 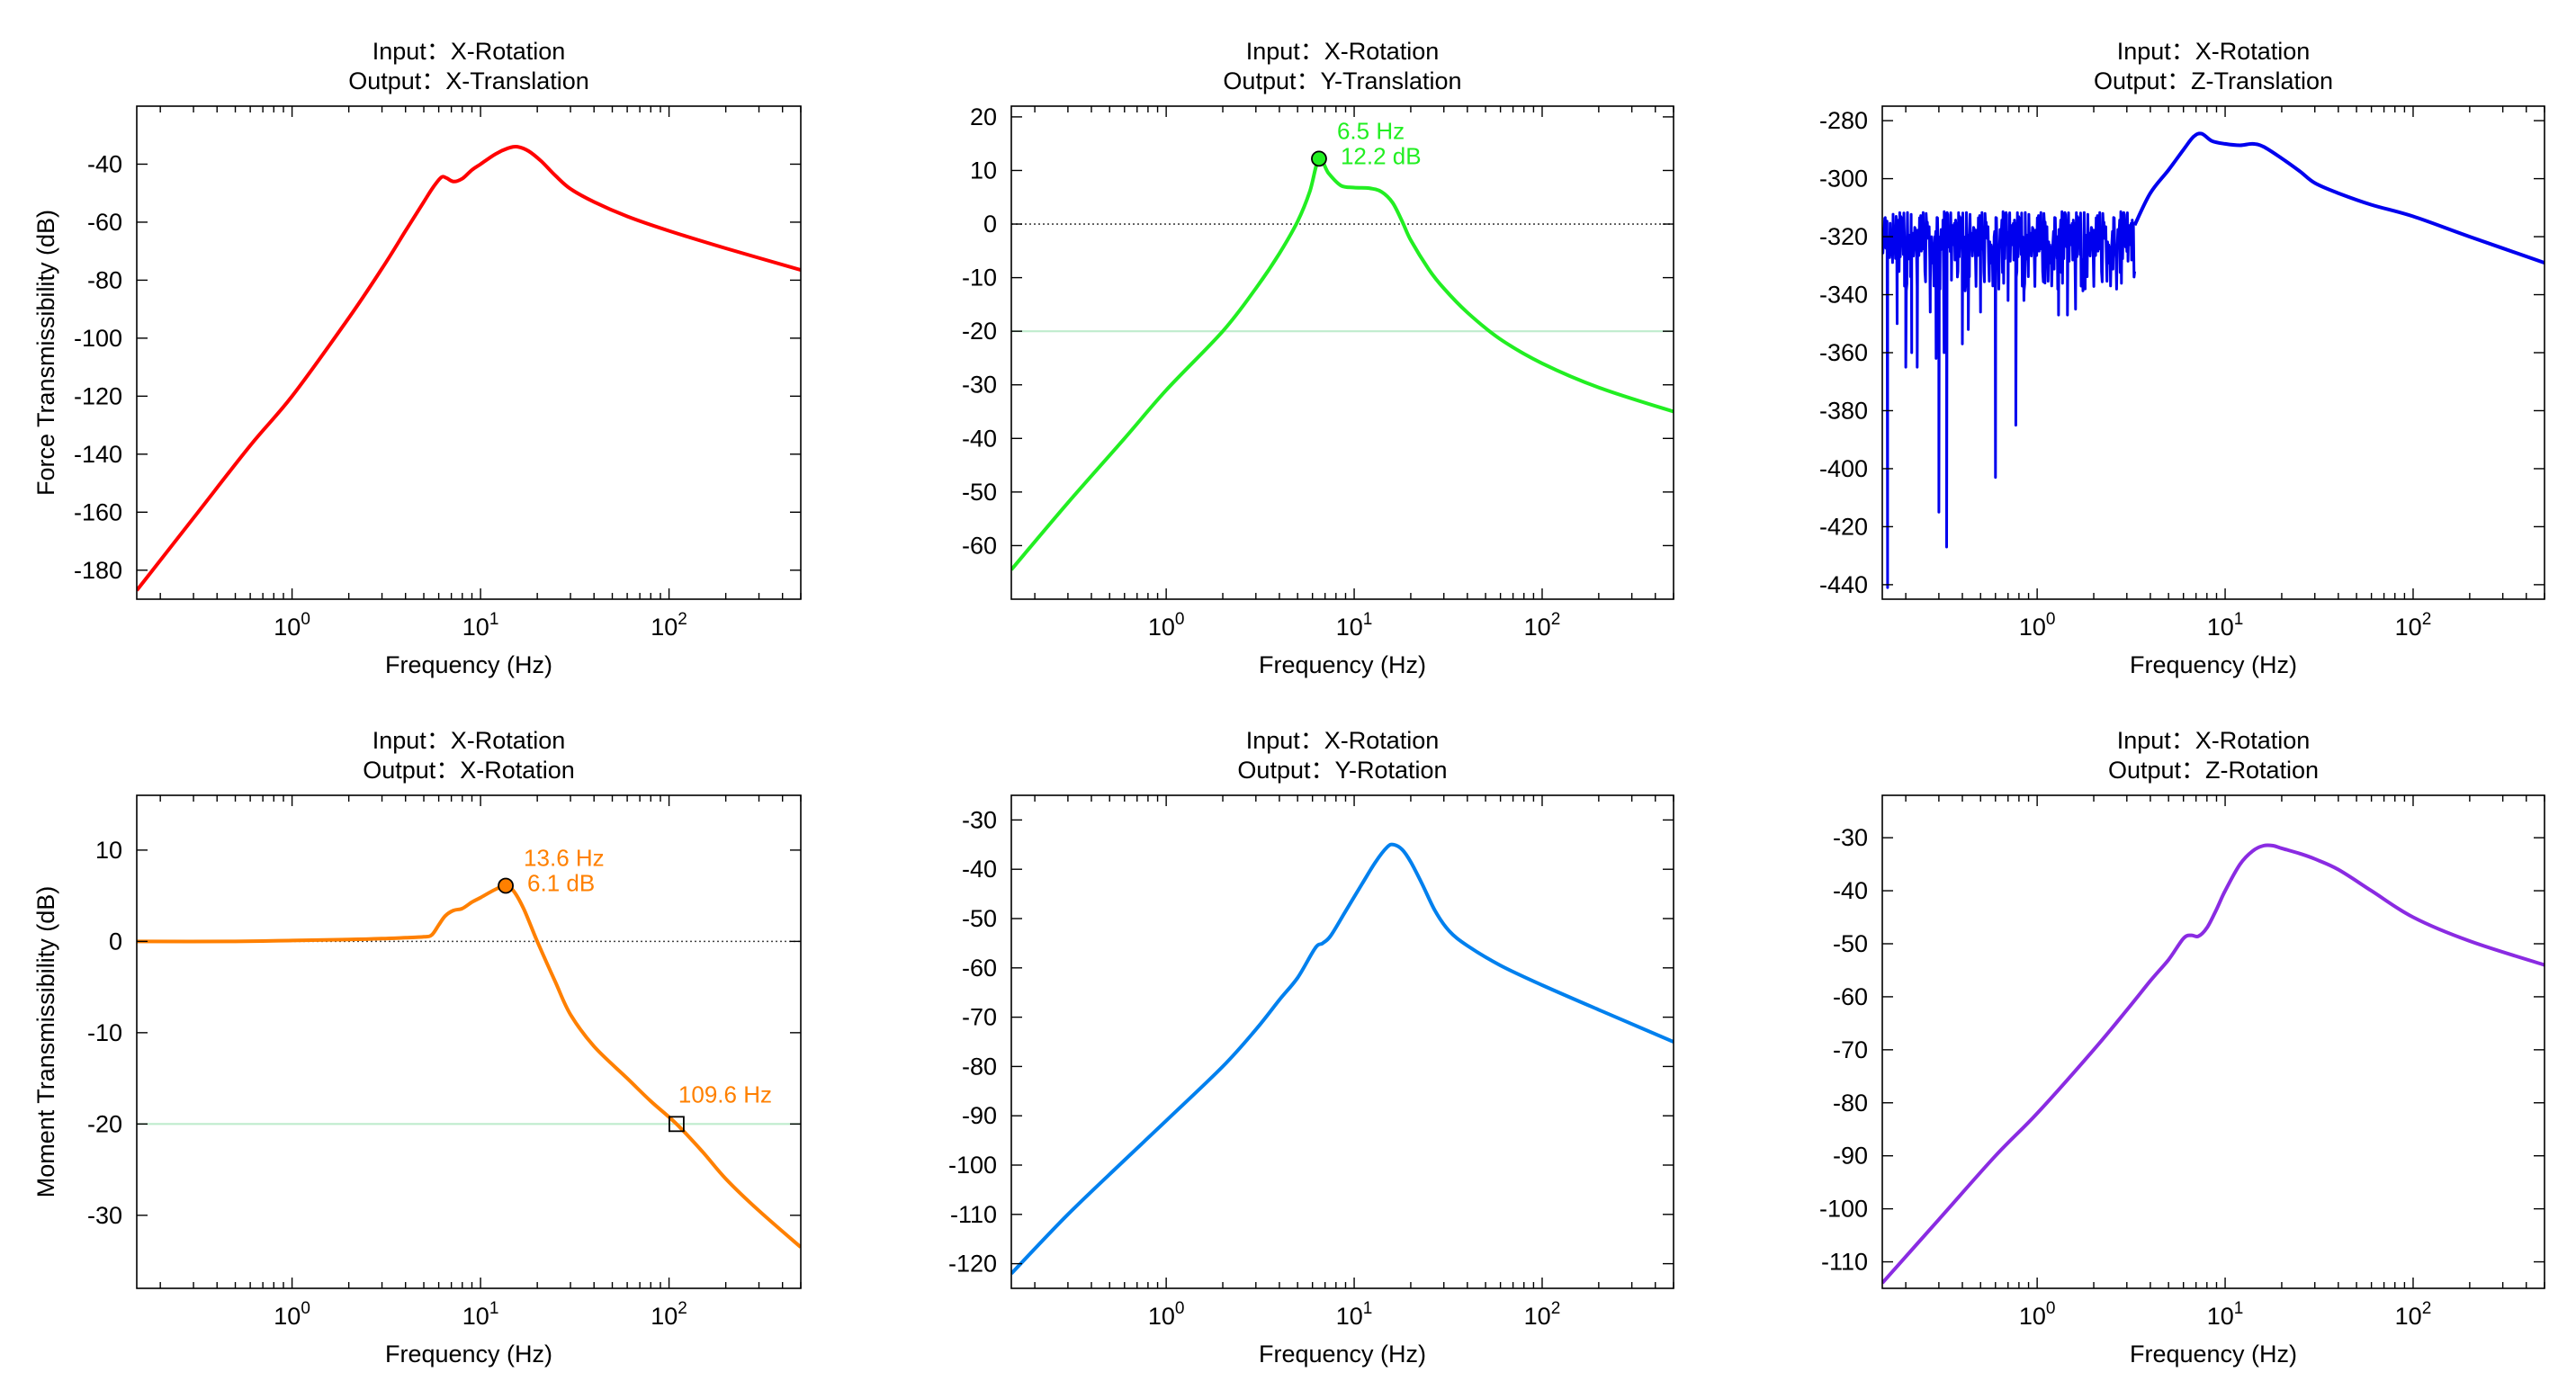 What do you see at coordinates (98, 455) in the screenshot?
I see `y-tick-label: -140` at bounding box center [98, 455].